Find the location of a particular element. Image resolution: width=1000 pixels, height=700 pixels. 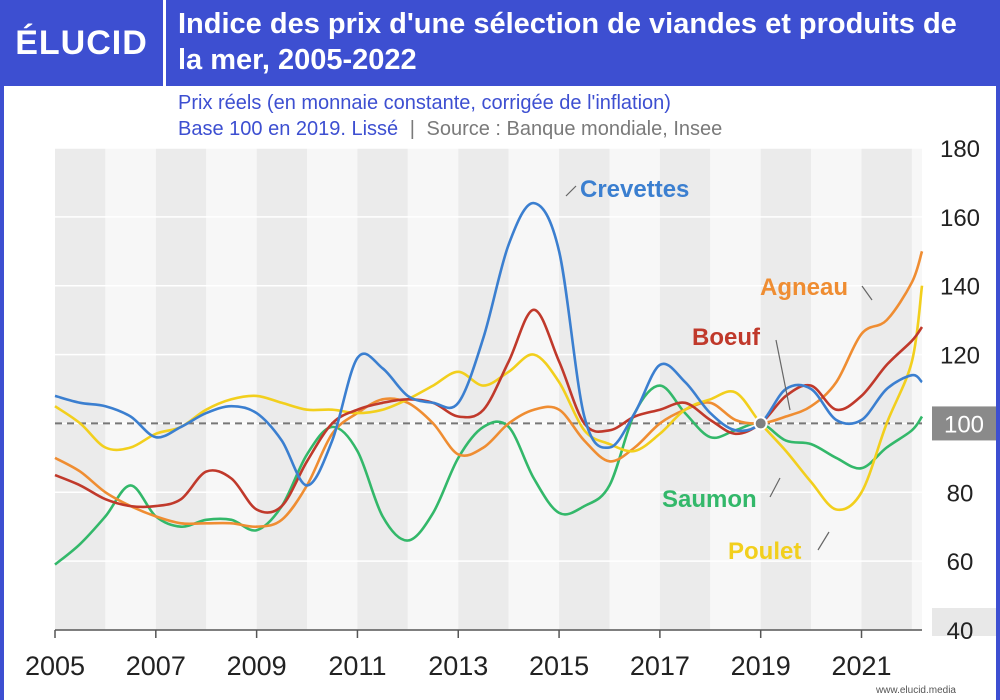

x-tick-label: 2019 is located at coordinates (761, 666).